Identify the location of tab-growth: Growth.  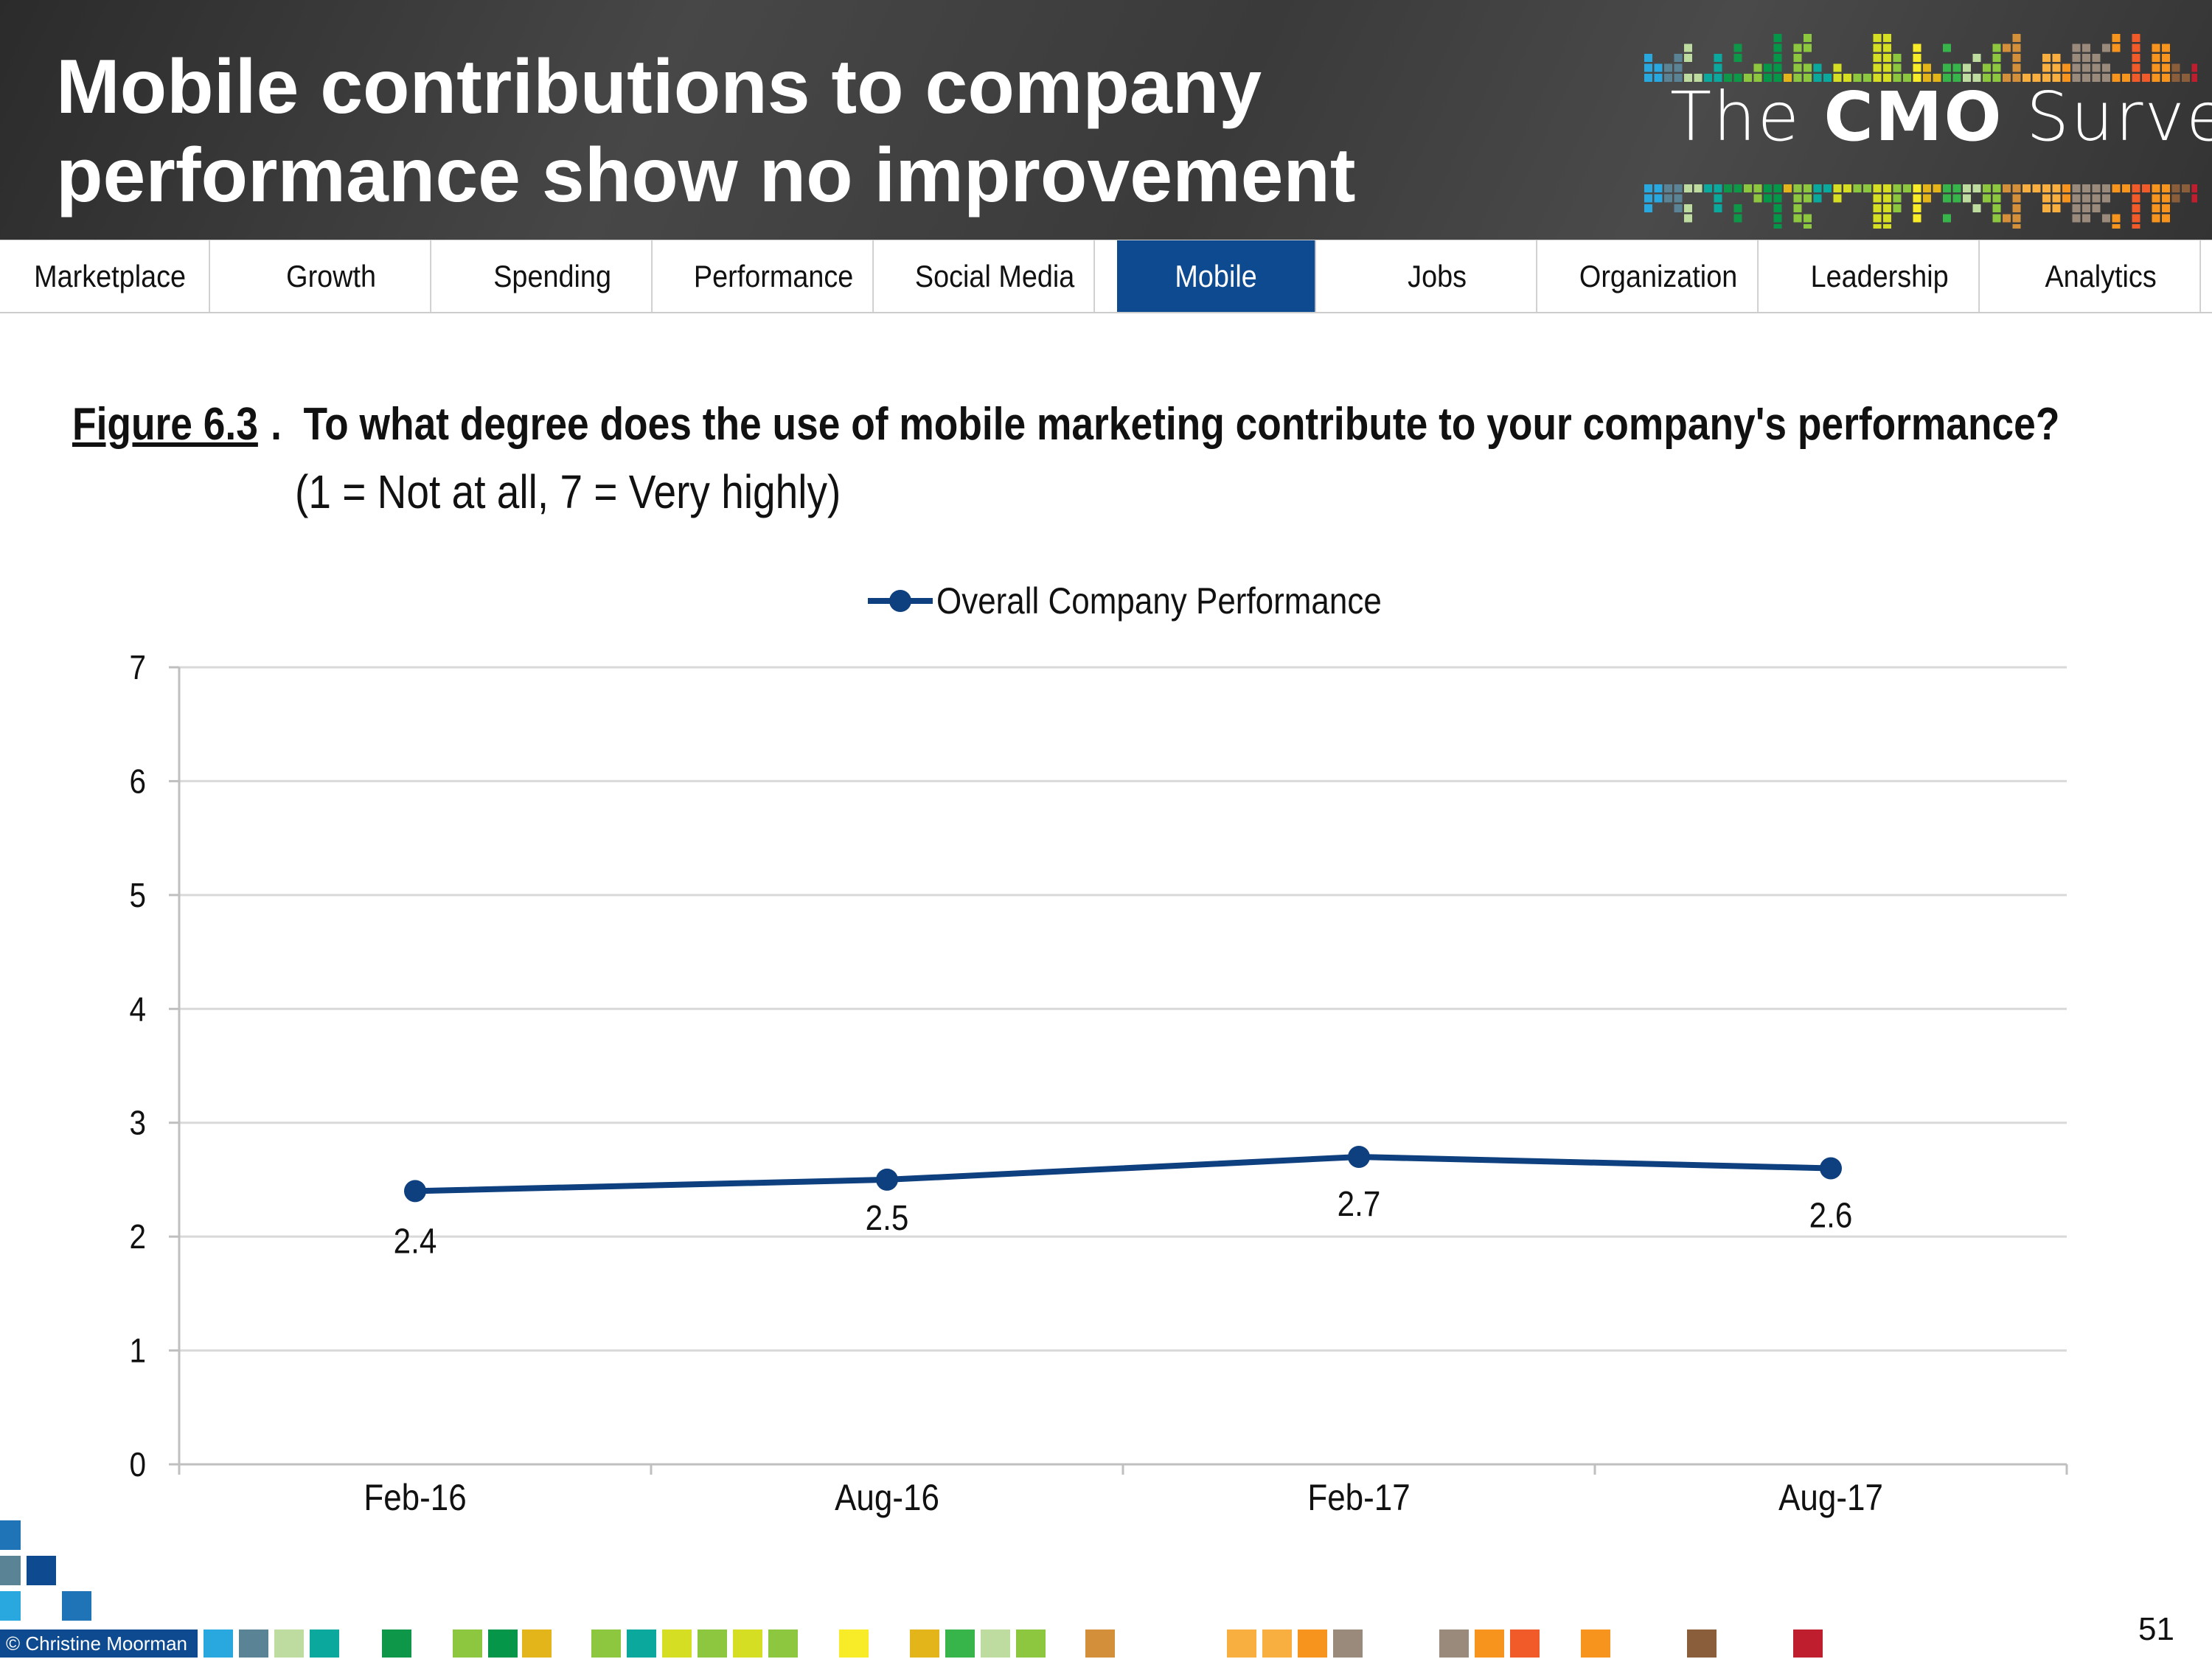
(331, 276).